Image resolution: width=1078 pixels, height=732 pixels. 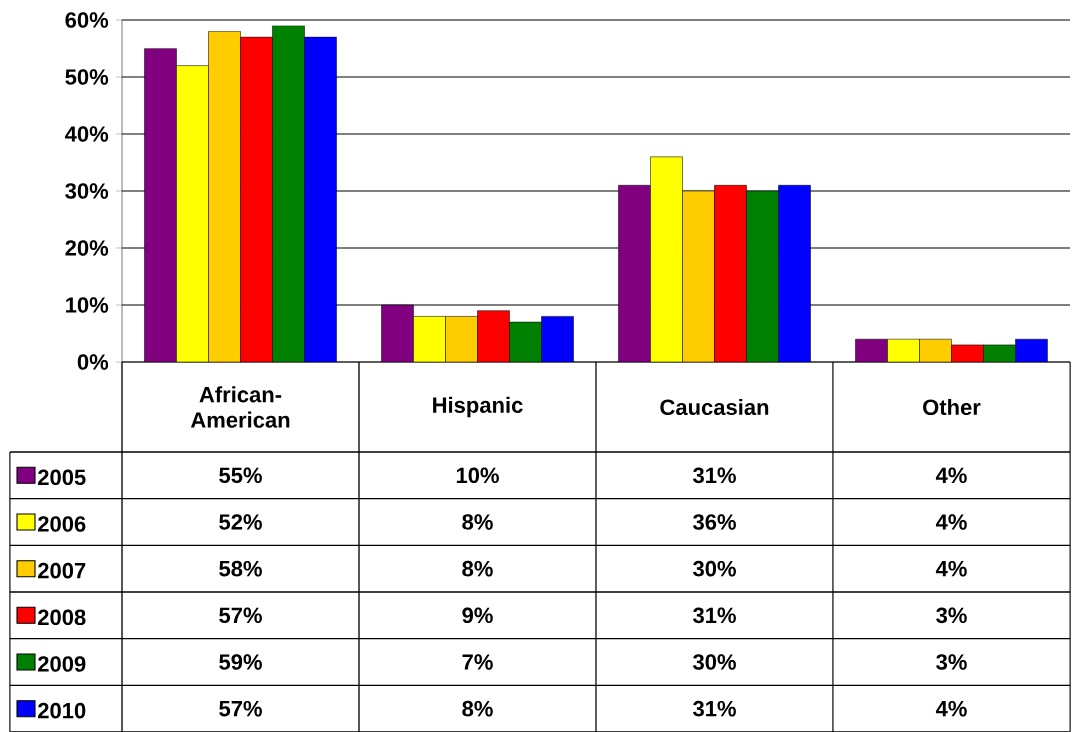 What do you see at coordinates (952, 407) in the screenshot?
I see `x-tick-label: Other` at bounding box center [952, 407].